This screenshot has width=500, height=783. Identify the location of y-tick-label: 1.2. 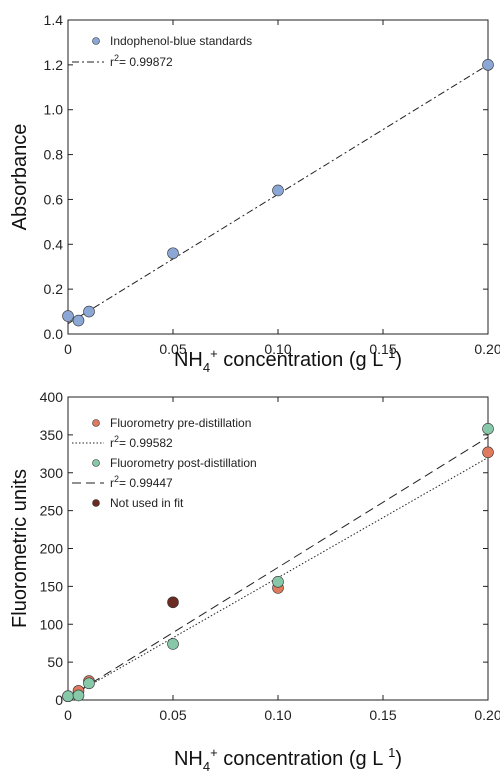
(54, 65).